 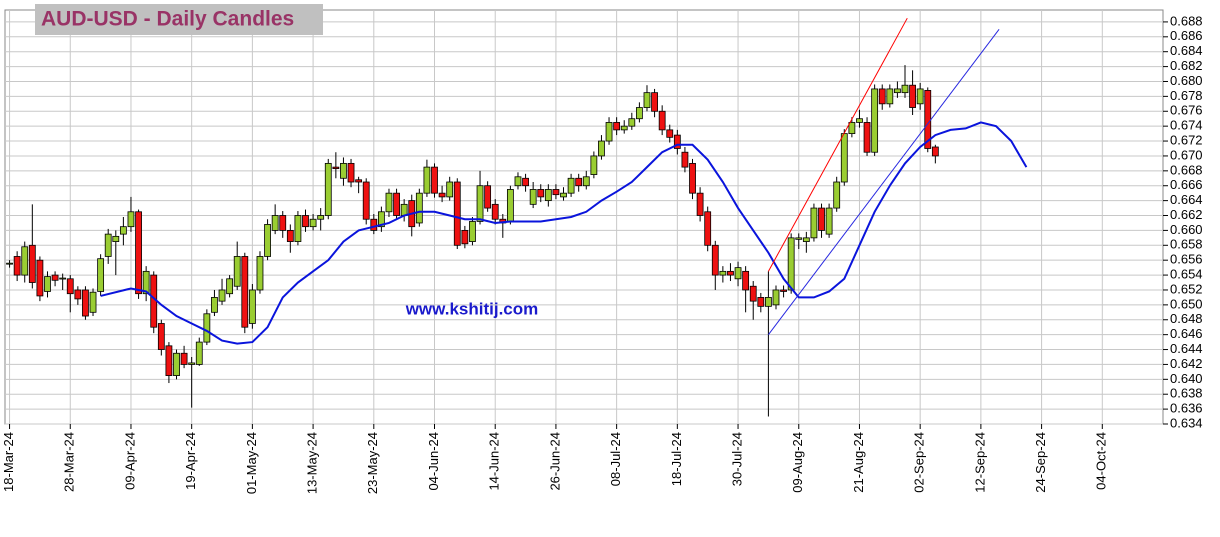 I want to click on y-tick-label: 0.636, so click(x=1186, y=408).